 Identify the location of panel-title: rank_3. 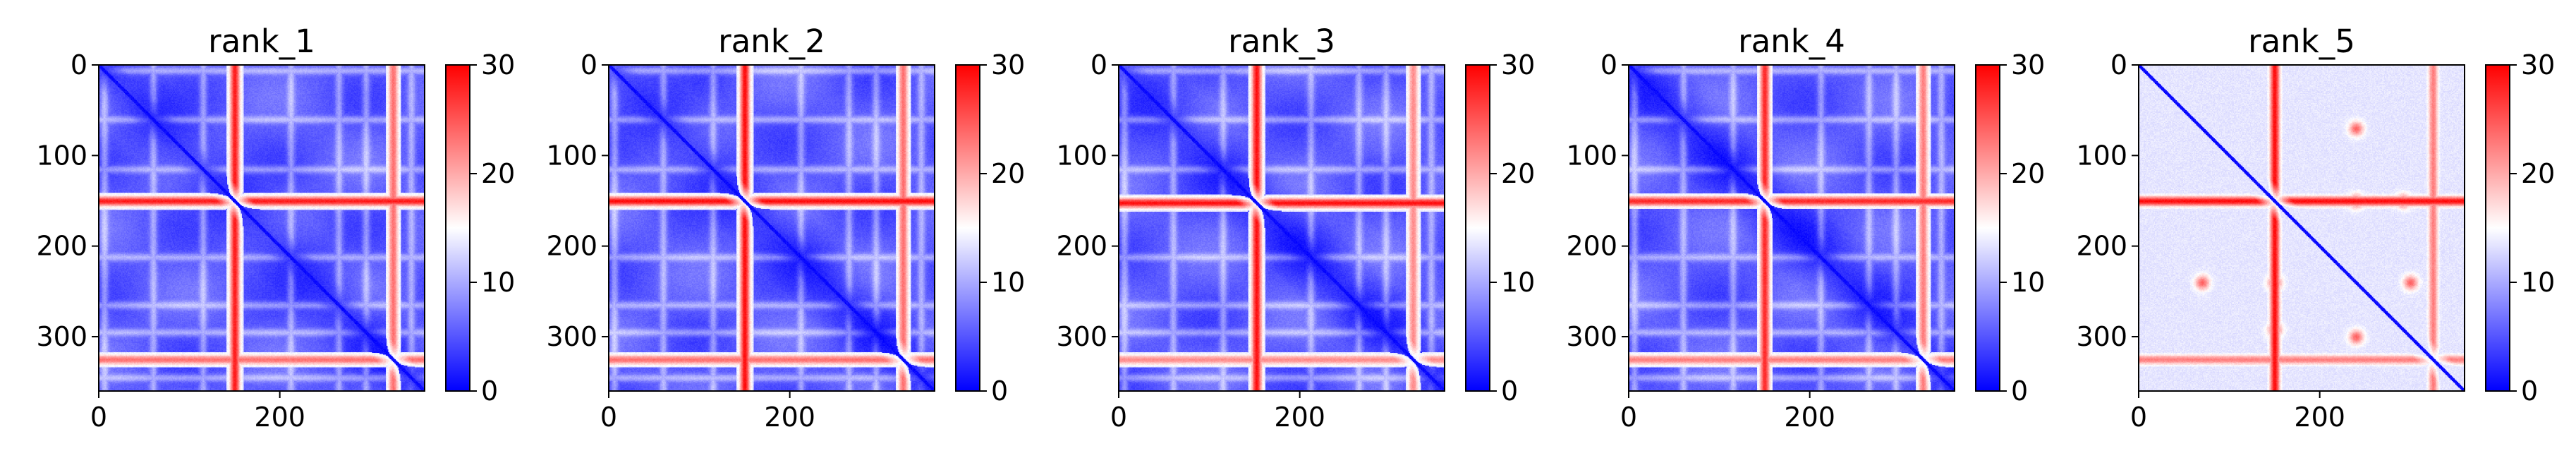
(1281, 41).